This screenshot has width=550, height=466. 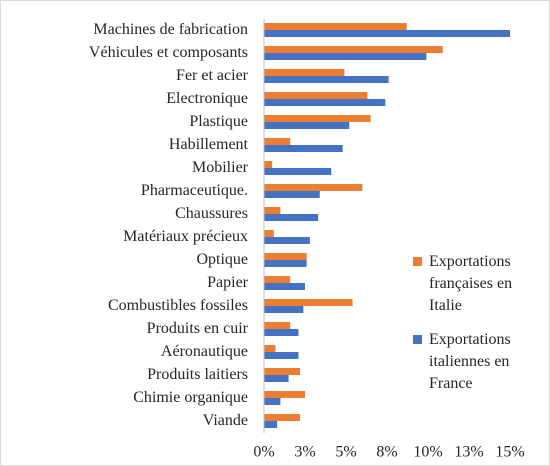 What do you see at coordinates (470, 361) in the screenshot?
I see `legend-label: Exportations italiennes en France` at bounding box center [470, 361].